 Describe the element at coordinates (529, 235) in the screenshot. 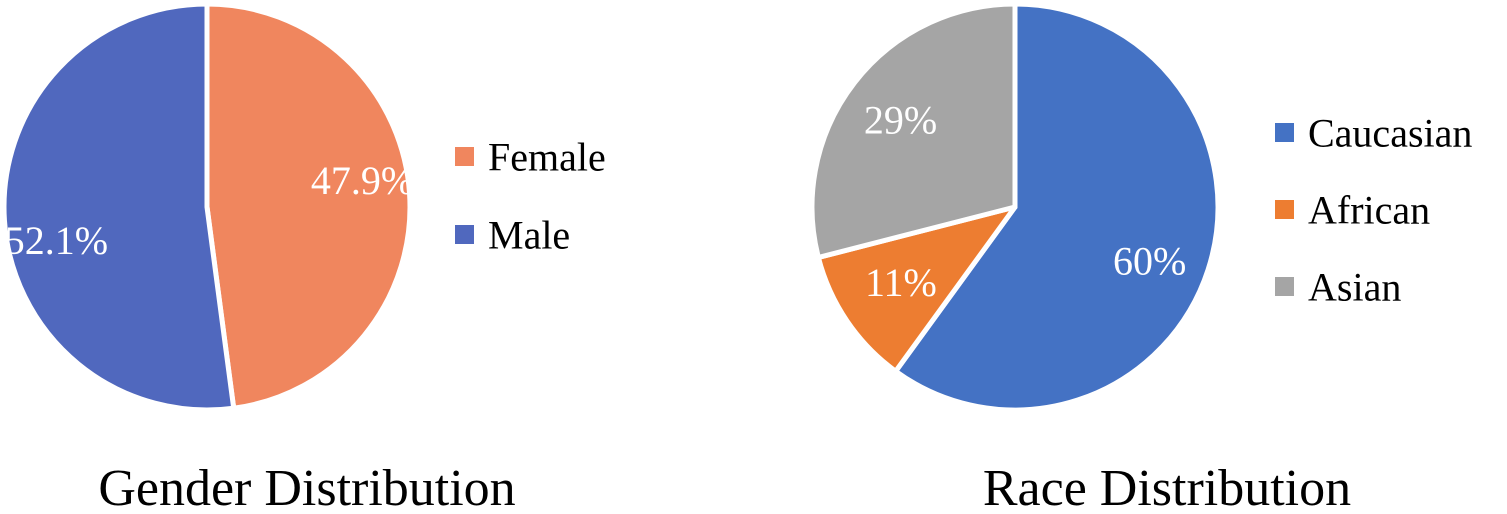

I see `legend-label-male: Male` at that location.